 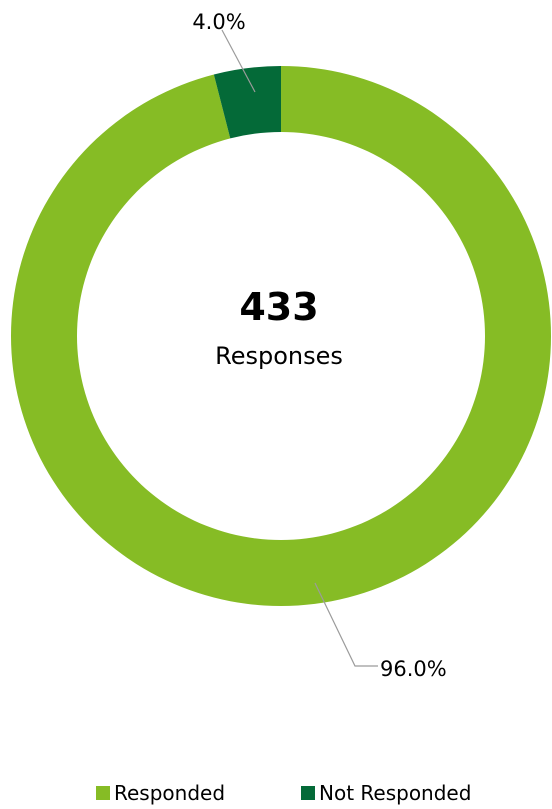 I want to click on leader-line-responded, so click(x=346, y=624).